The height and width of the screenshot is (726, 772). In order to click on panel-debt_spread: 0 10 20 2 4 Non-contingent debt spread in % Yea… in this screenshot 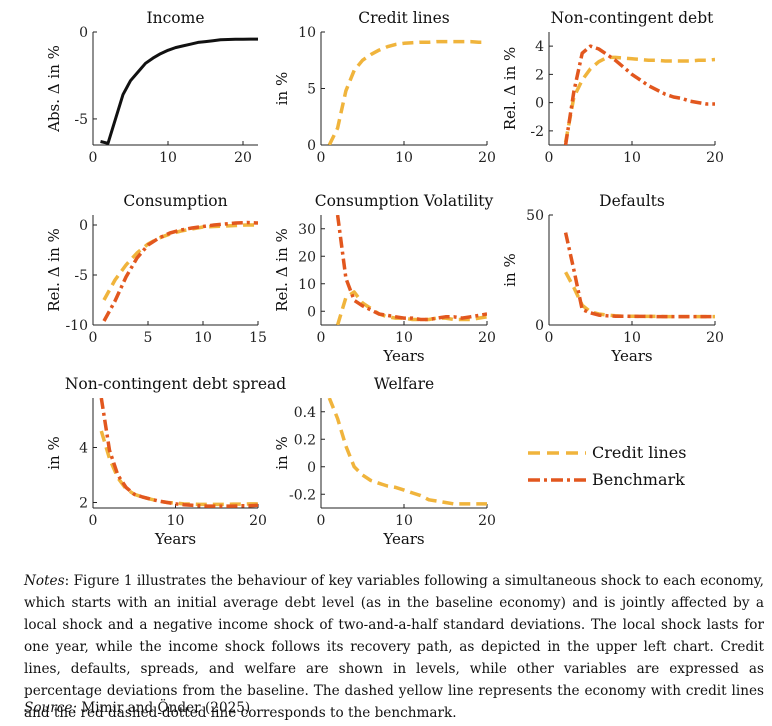, I will do `click(165, 461)`.